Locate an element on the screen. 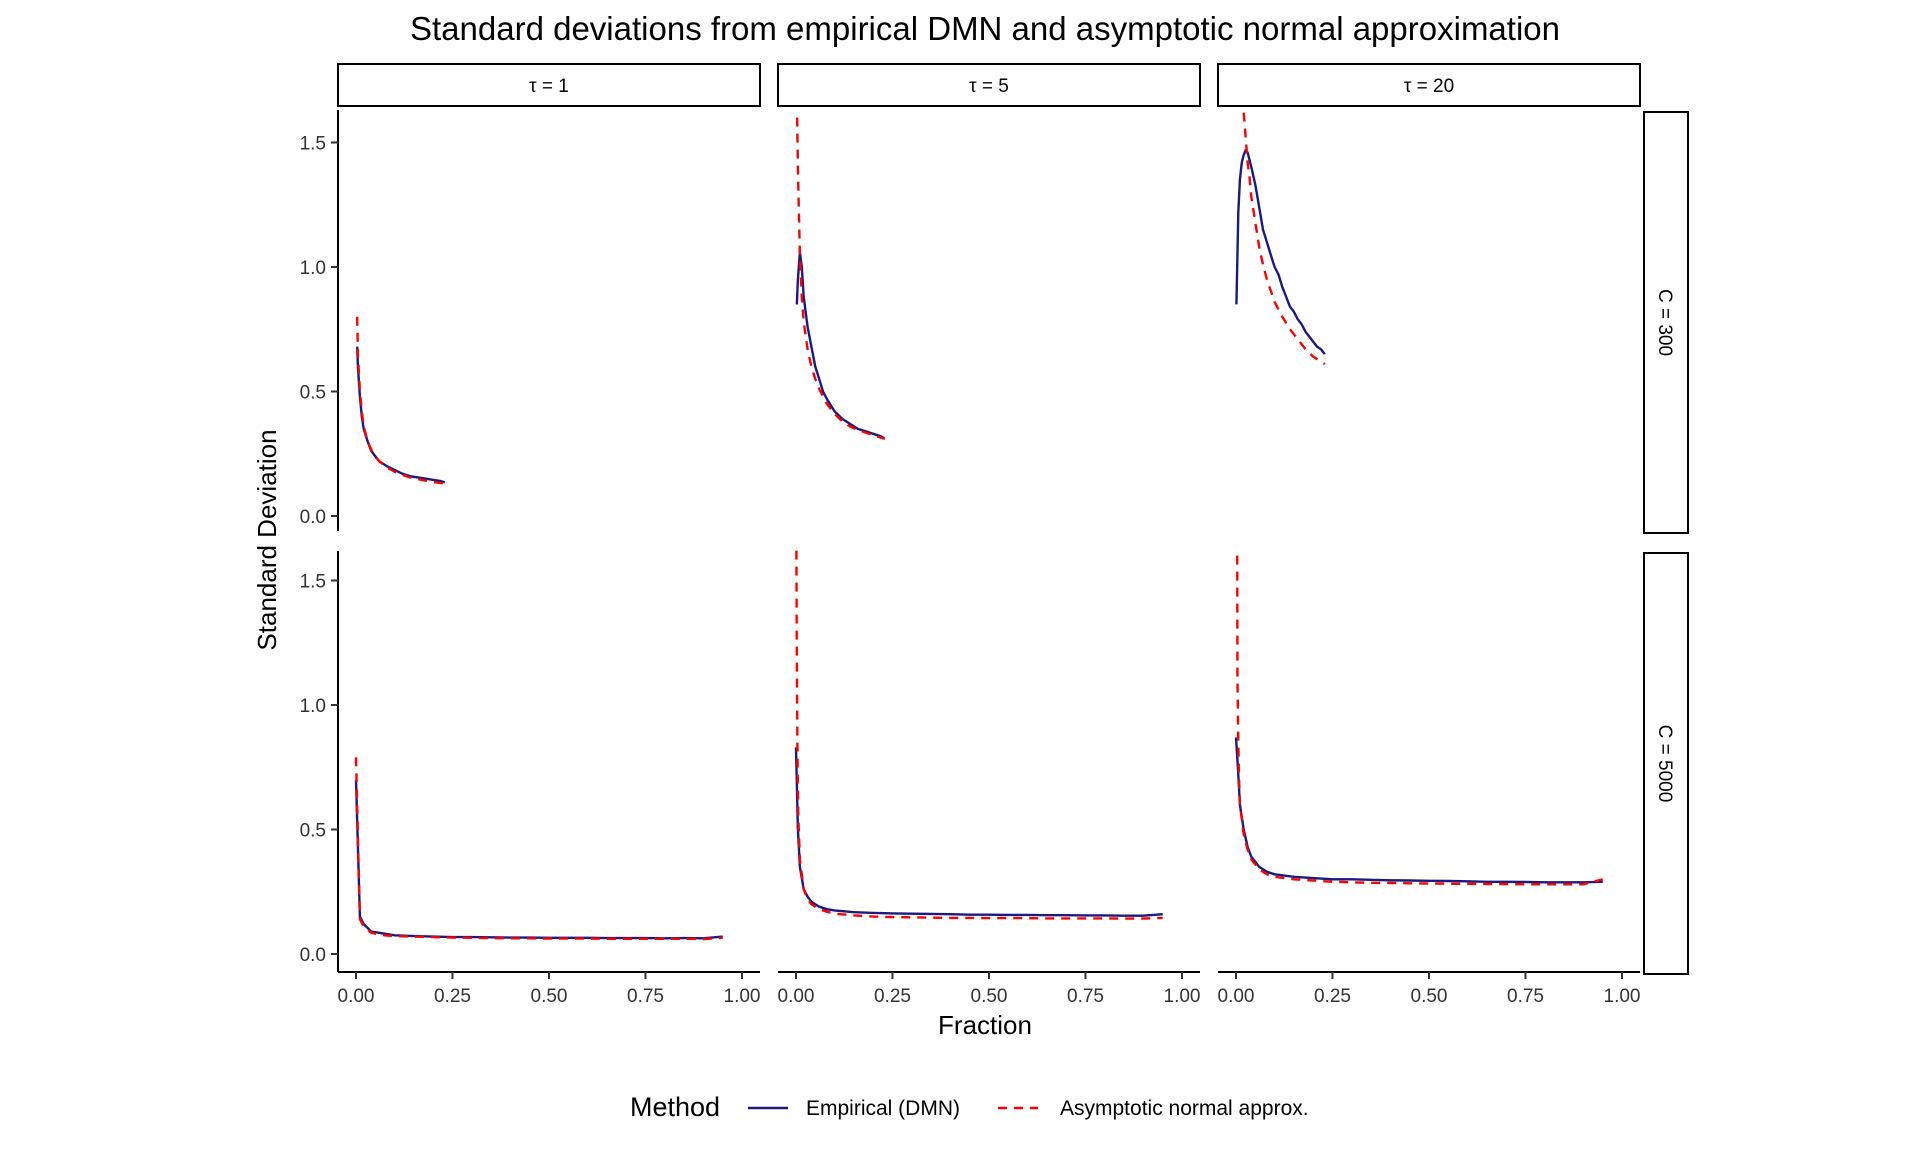  facet-strip-label: τ = 1 is located at coordinates (549, 86).